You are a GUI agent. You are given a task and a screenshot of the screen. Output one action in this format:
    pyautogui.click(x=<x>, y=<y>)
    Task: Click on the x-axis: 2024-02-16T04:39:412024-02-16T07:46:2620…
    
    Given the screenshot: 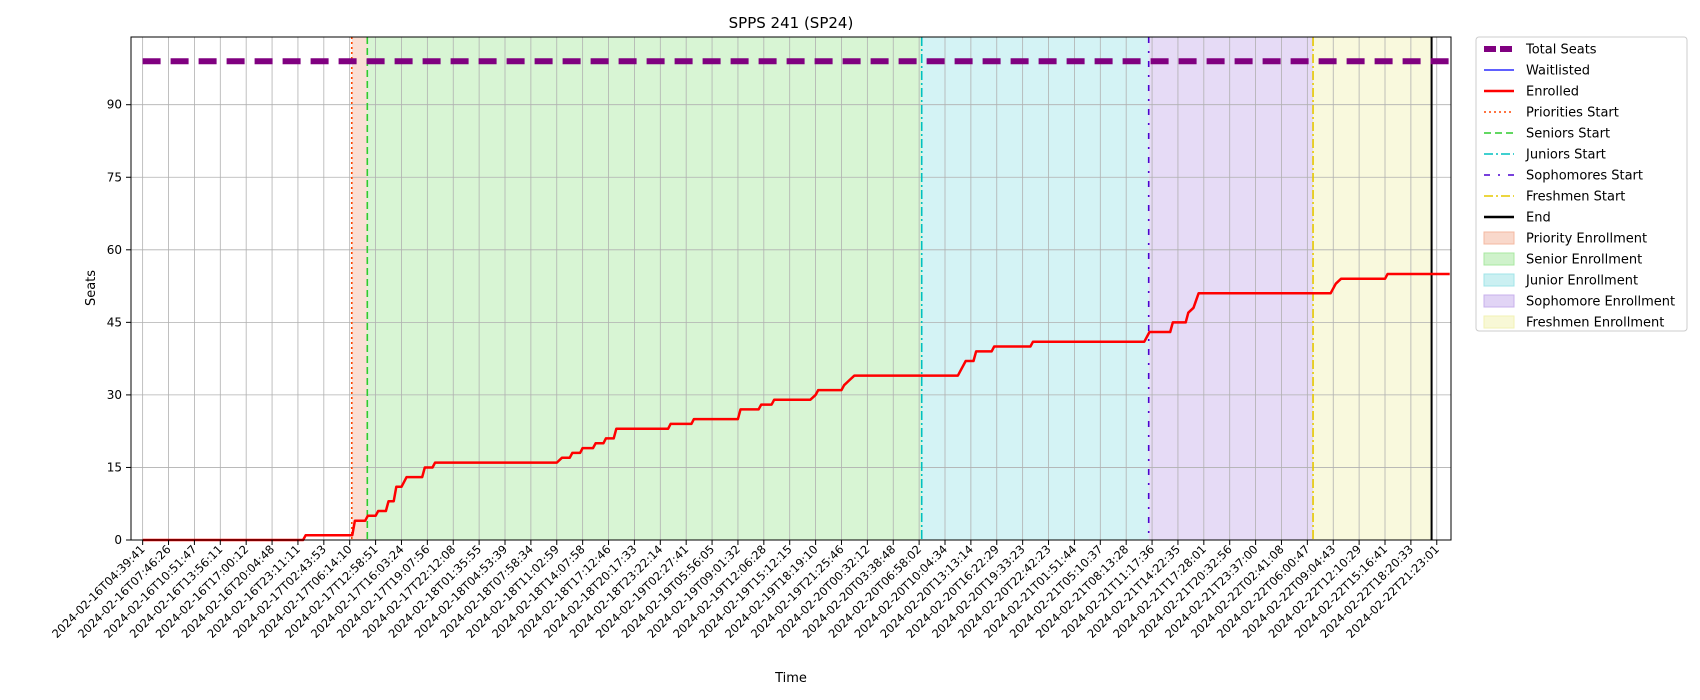 What is the action you would take?
    pyautogui.click(x=745, y=590)
    